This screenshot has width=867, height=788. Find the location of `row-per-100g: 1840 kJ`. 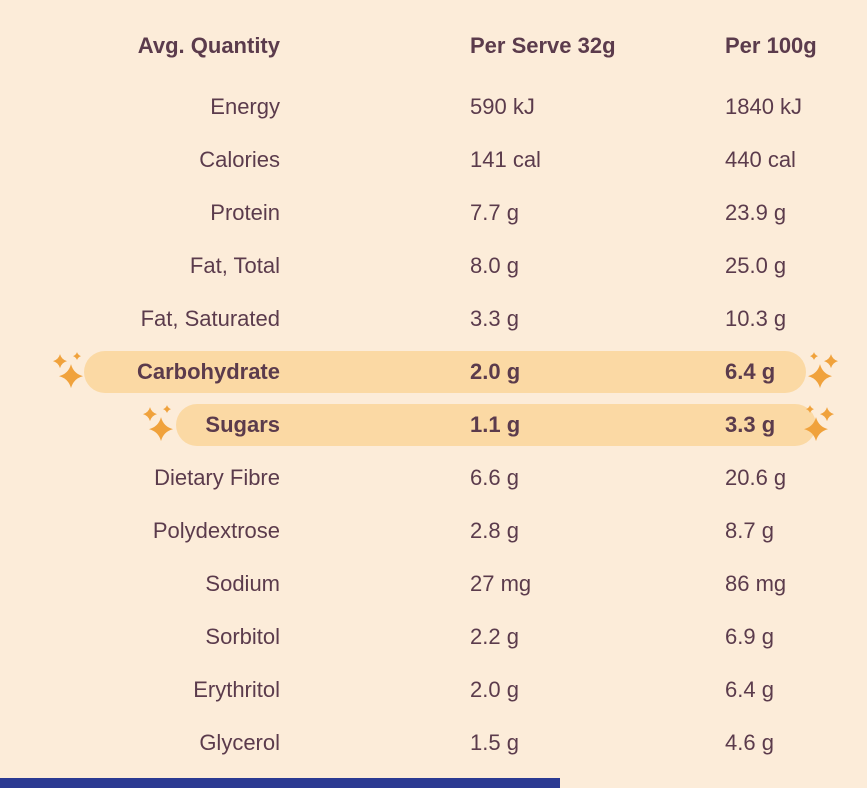

row-per-100g: 1840 kJ is located at coordinates (764, 106).